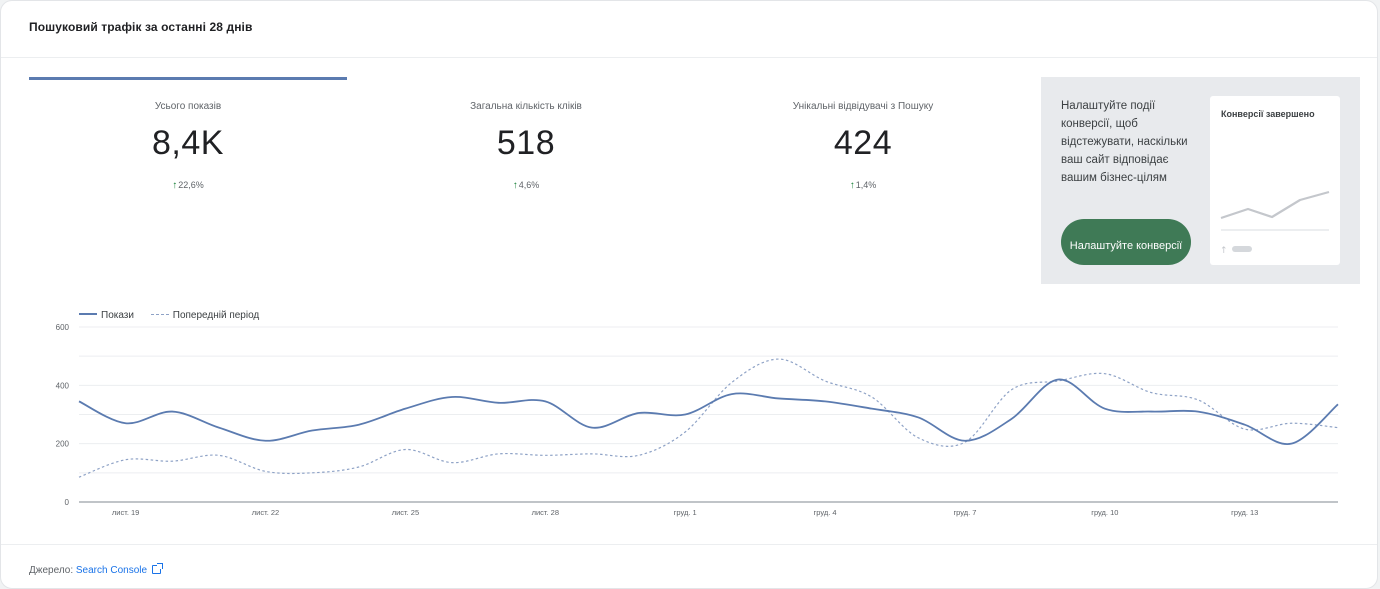 This screenshot has width=1380, height=589. I want to click on x-tick-label: лист. 22, so click(265, 512).